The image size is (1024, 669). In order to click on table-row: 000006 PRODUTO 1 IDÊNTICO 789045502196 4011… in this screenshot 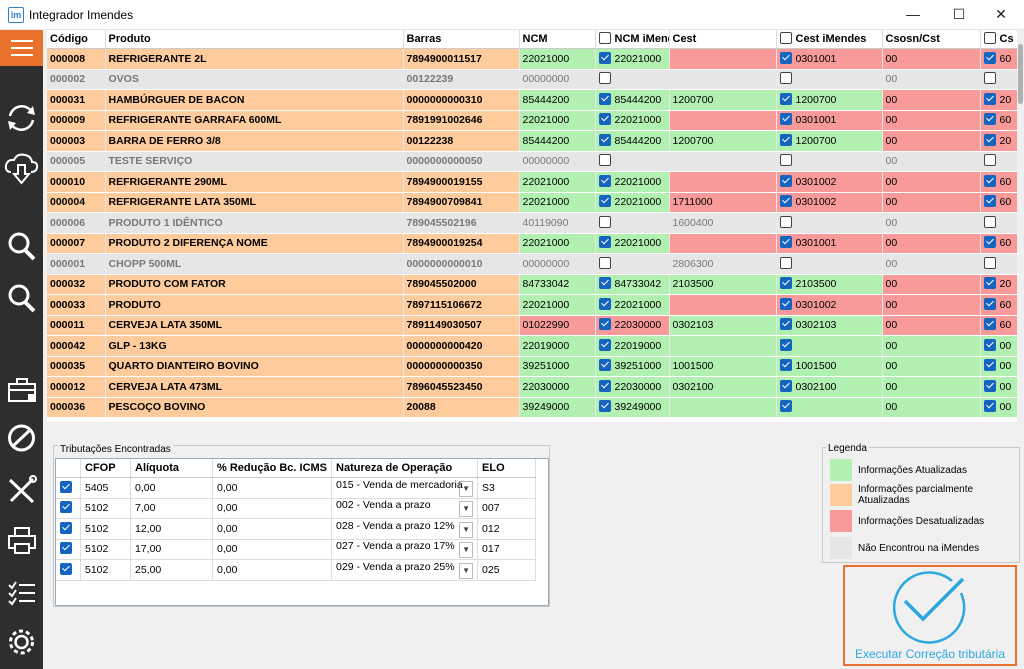, I will do `click(532, 223)`.